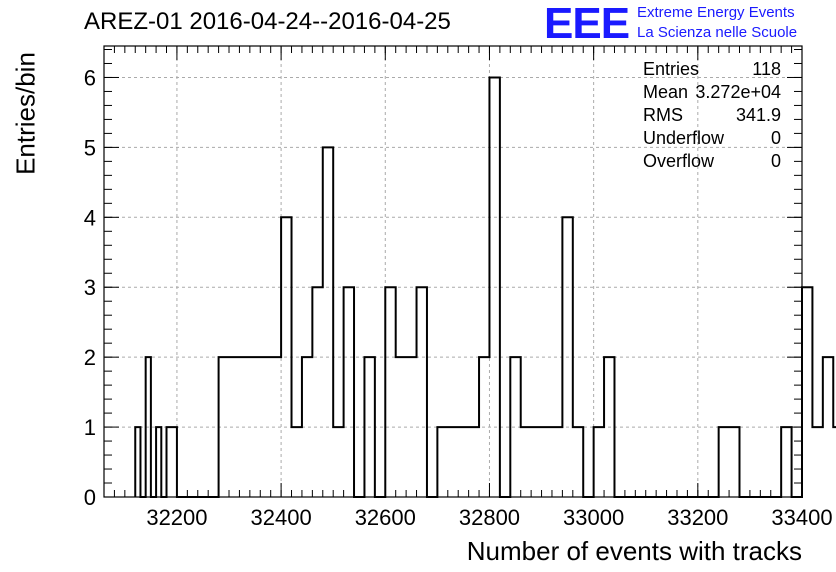 The width and height of the screenshot is (836, 572). Describe the element at coordinates (712, 161) in the screenshot. I see `stat-overflow: Overflow 0` at that location.